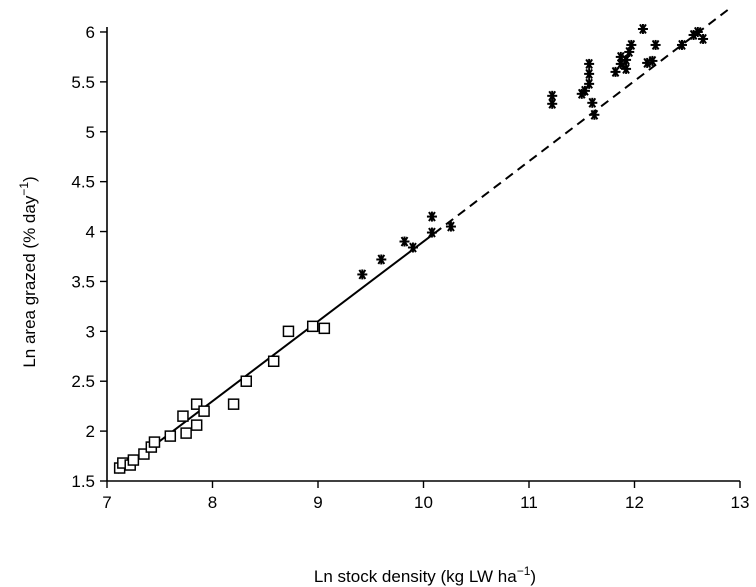 The width and height of the screenshot is (756, 587). What do you see at coordinates (83, 481) in the screenshot?
I see `y-tick-label: 1.5` at bounding box center [83, 481].